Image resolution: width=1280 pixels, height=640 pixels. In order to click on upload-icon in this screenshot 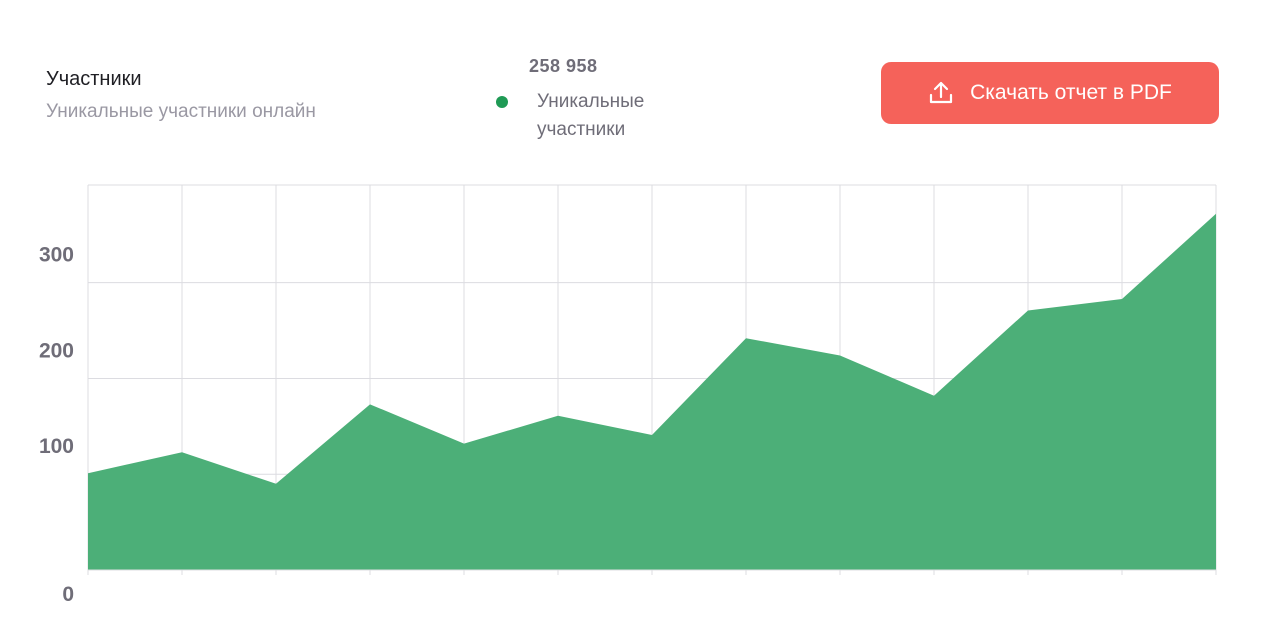, I will do `click(941, 92)`.